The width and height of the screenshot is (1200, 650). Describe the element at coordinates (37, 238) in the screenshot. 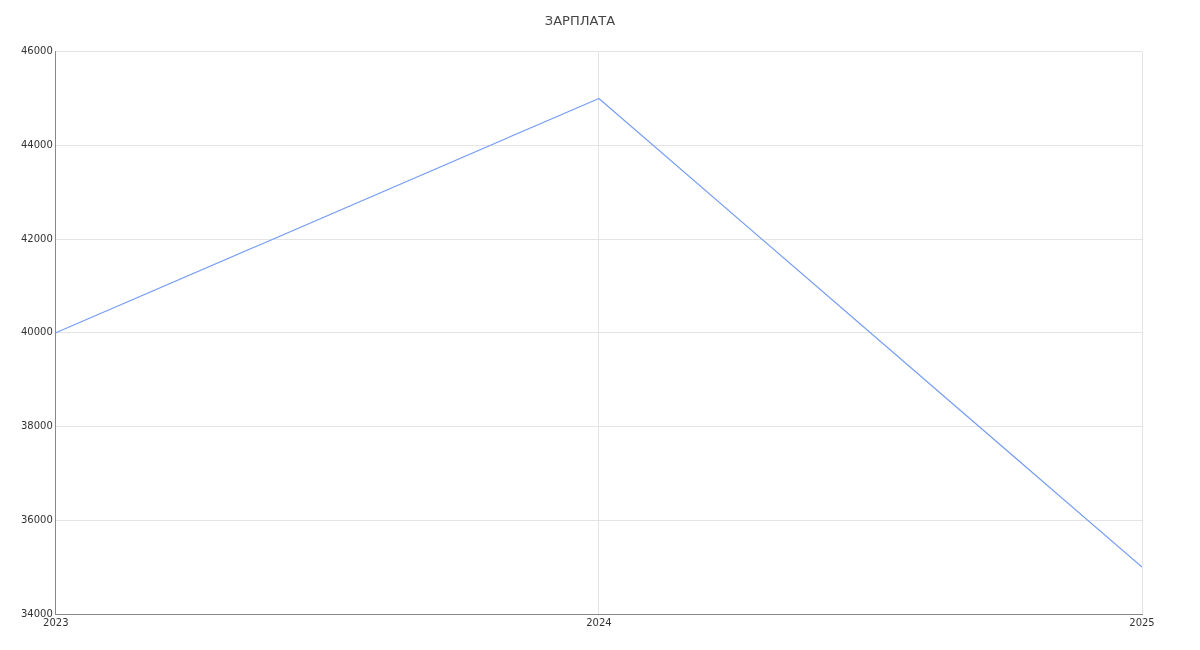

I see `y-tick-label: 42000` at that location.